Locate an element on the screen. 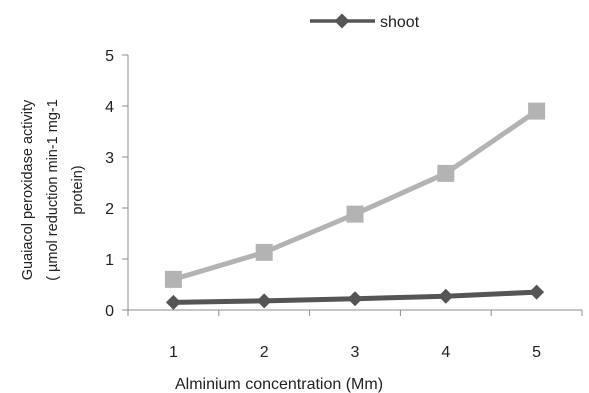  legend: shoot is located at coordinates (365, 22).